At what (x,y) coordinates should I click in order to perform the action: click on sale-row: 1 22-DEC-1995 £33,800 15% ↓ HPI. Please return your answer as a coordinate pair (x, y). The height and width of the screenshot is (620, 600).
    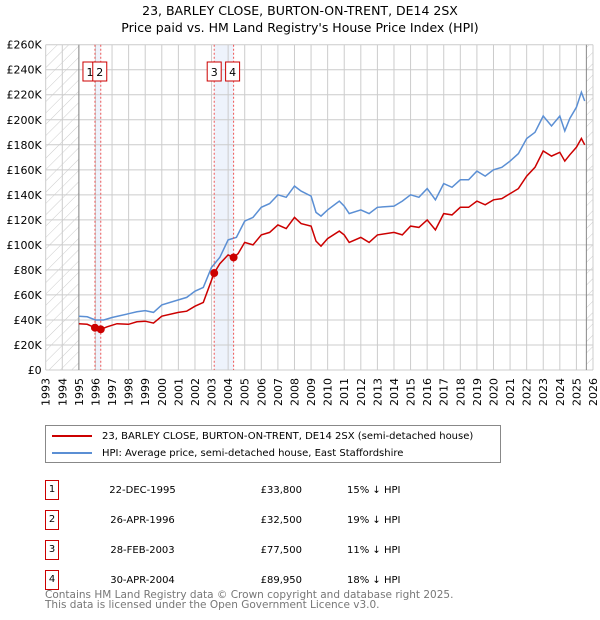
    Looking at the image, I should click on (222, 490).